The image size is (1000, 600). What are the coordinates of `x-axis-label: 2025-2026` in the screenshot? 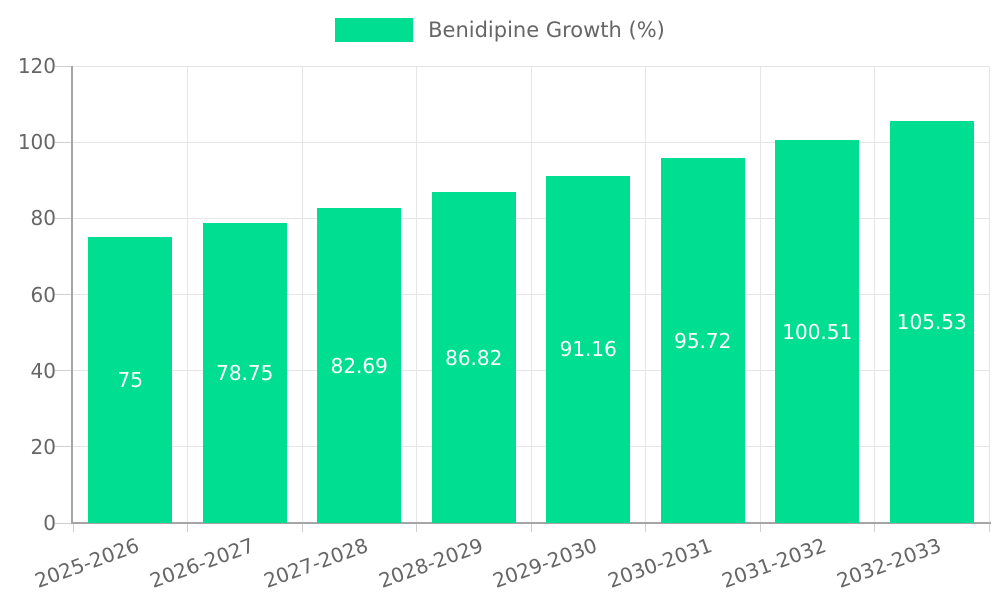 It's located at (87, 563).